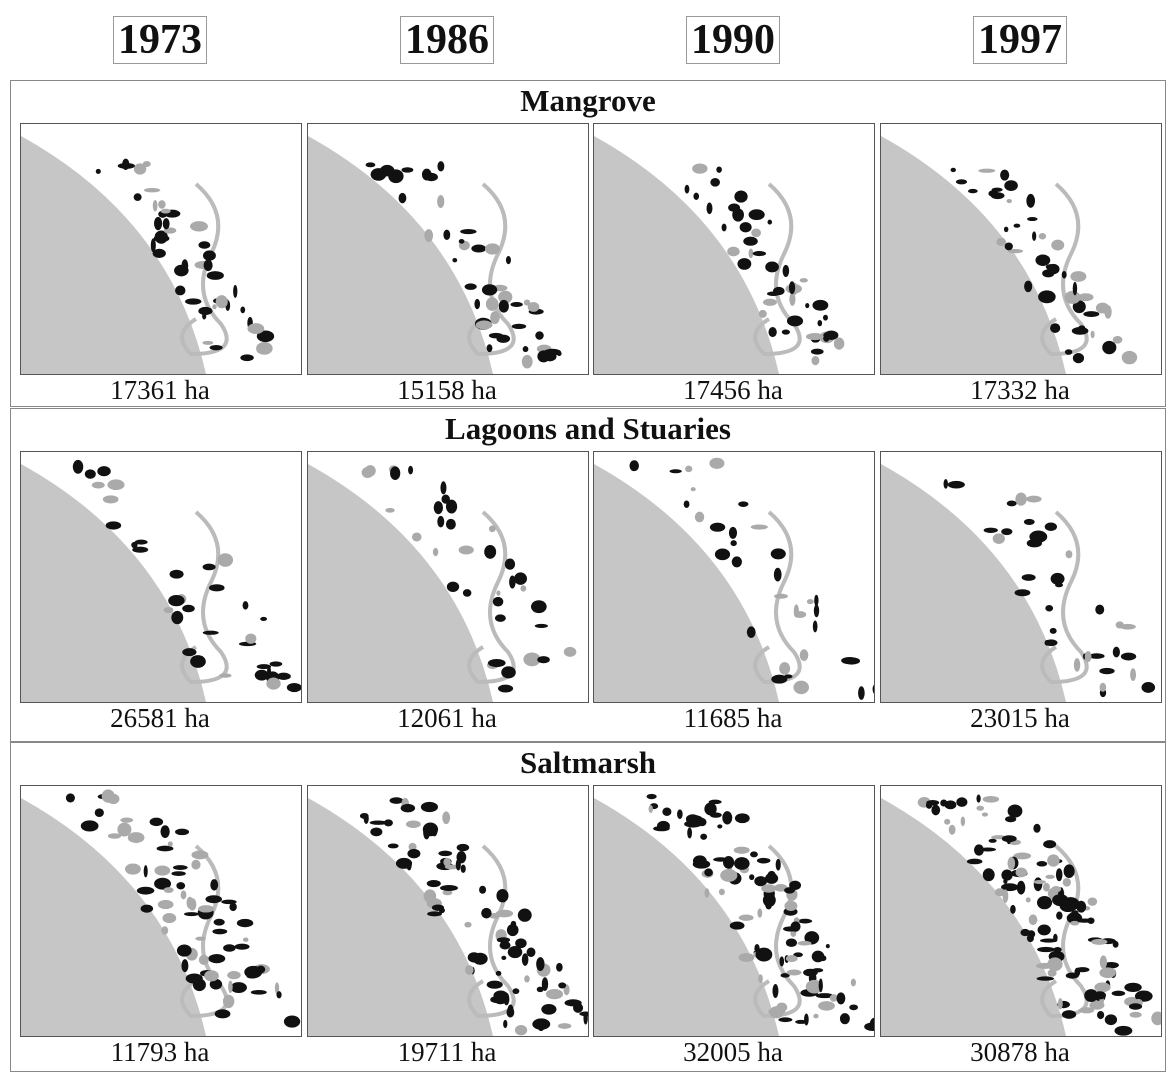  I want to click on area-label: 30878 ha, so click(1020, 1052).